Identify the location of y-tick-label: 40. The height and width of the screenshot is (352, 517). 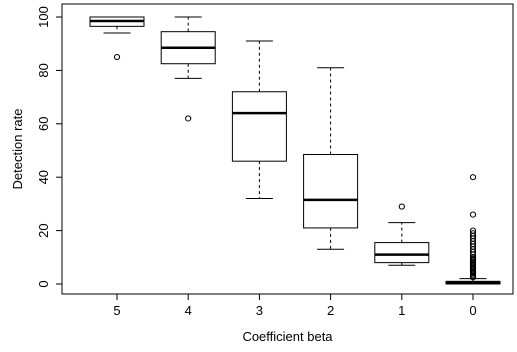
(43, 177).